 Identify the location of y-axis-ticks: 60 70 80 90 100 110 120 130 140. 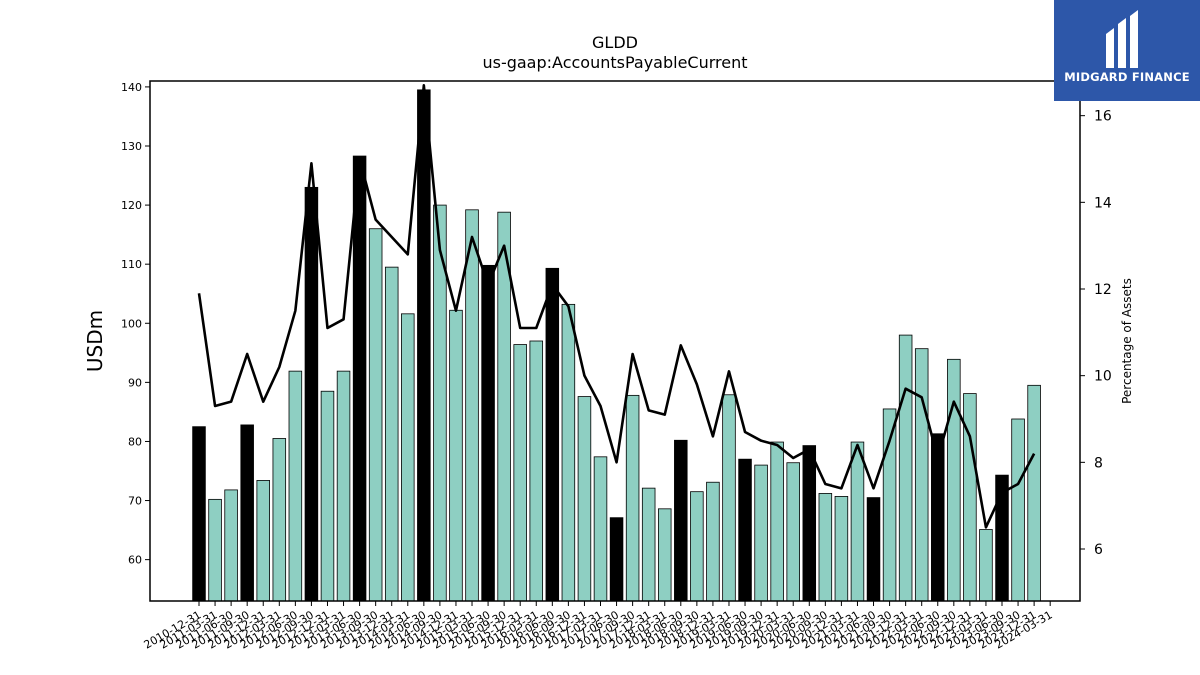
(135, 324).